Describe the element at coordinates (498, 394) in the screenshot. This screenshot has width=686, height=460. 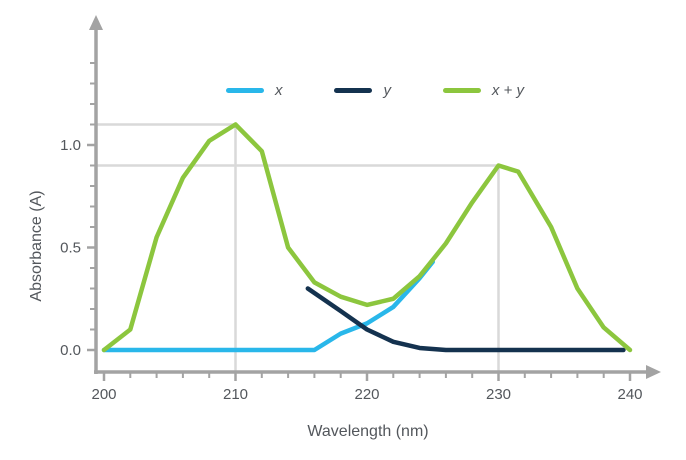
I see `x-tick-label: 230` at that location.